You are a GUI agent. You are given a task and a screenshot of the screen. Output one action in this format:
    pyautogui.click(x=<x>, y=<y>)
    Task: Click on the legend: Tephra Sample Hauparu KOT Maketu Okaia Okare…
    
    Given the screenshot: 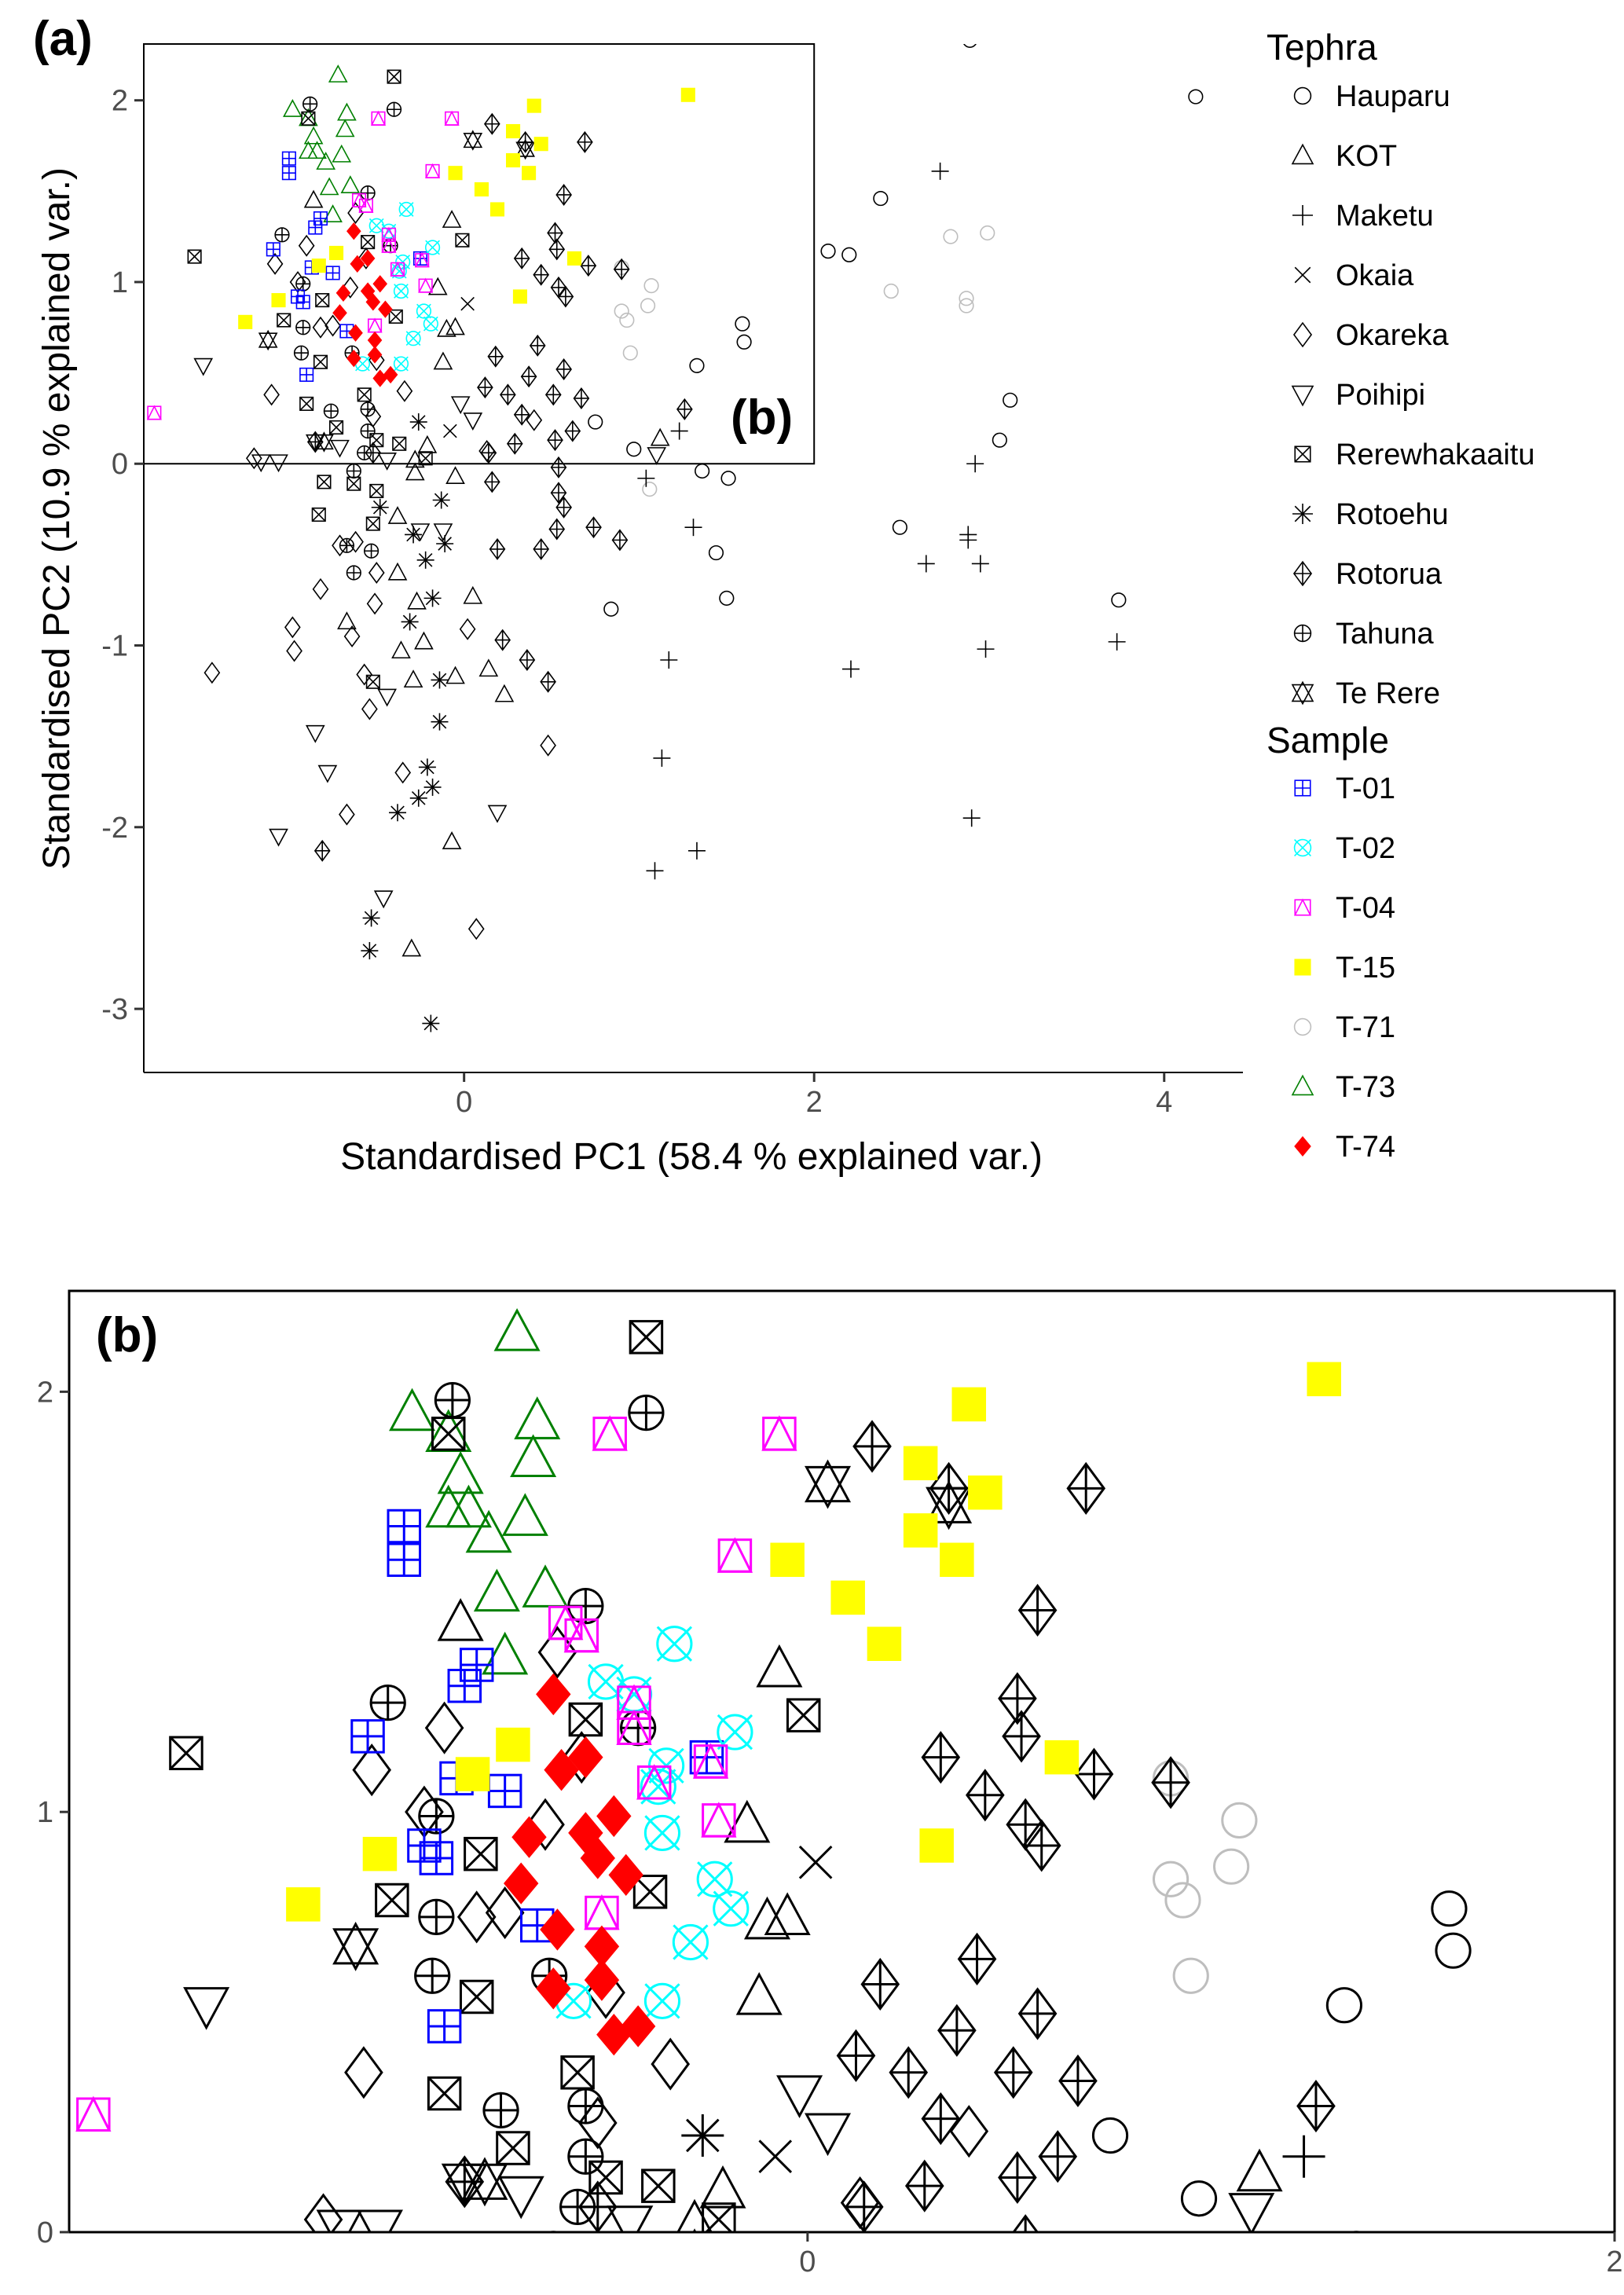 What is the action you would take?
    pyautogui.click(x=1401, y=595)
    